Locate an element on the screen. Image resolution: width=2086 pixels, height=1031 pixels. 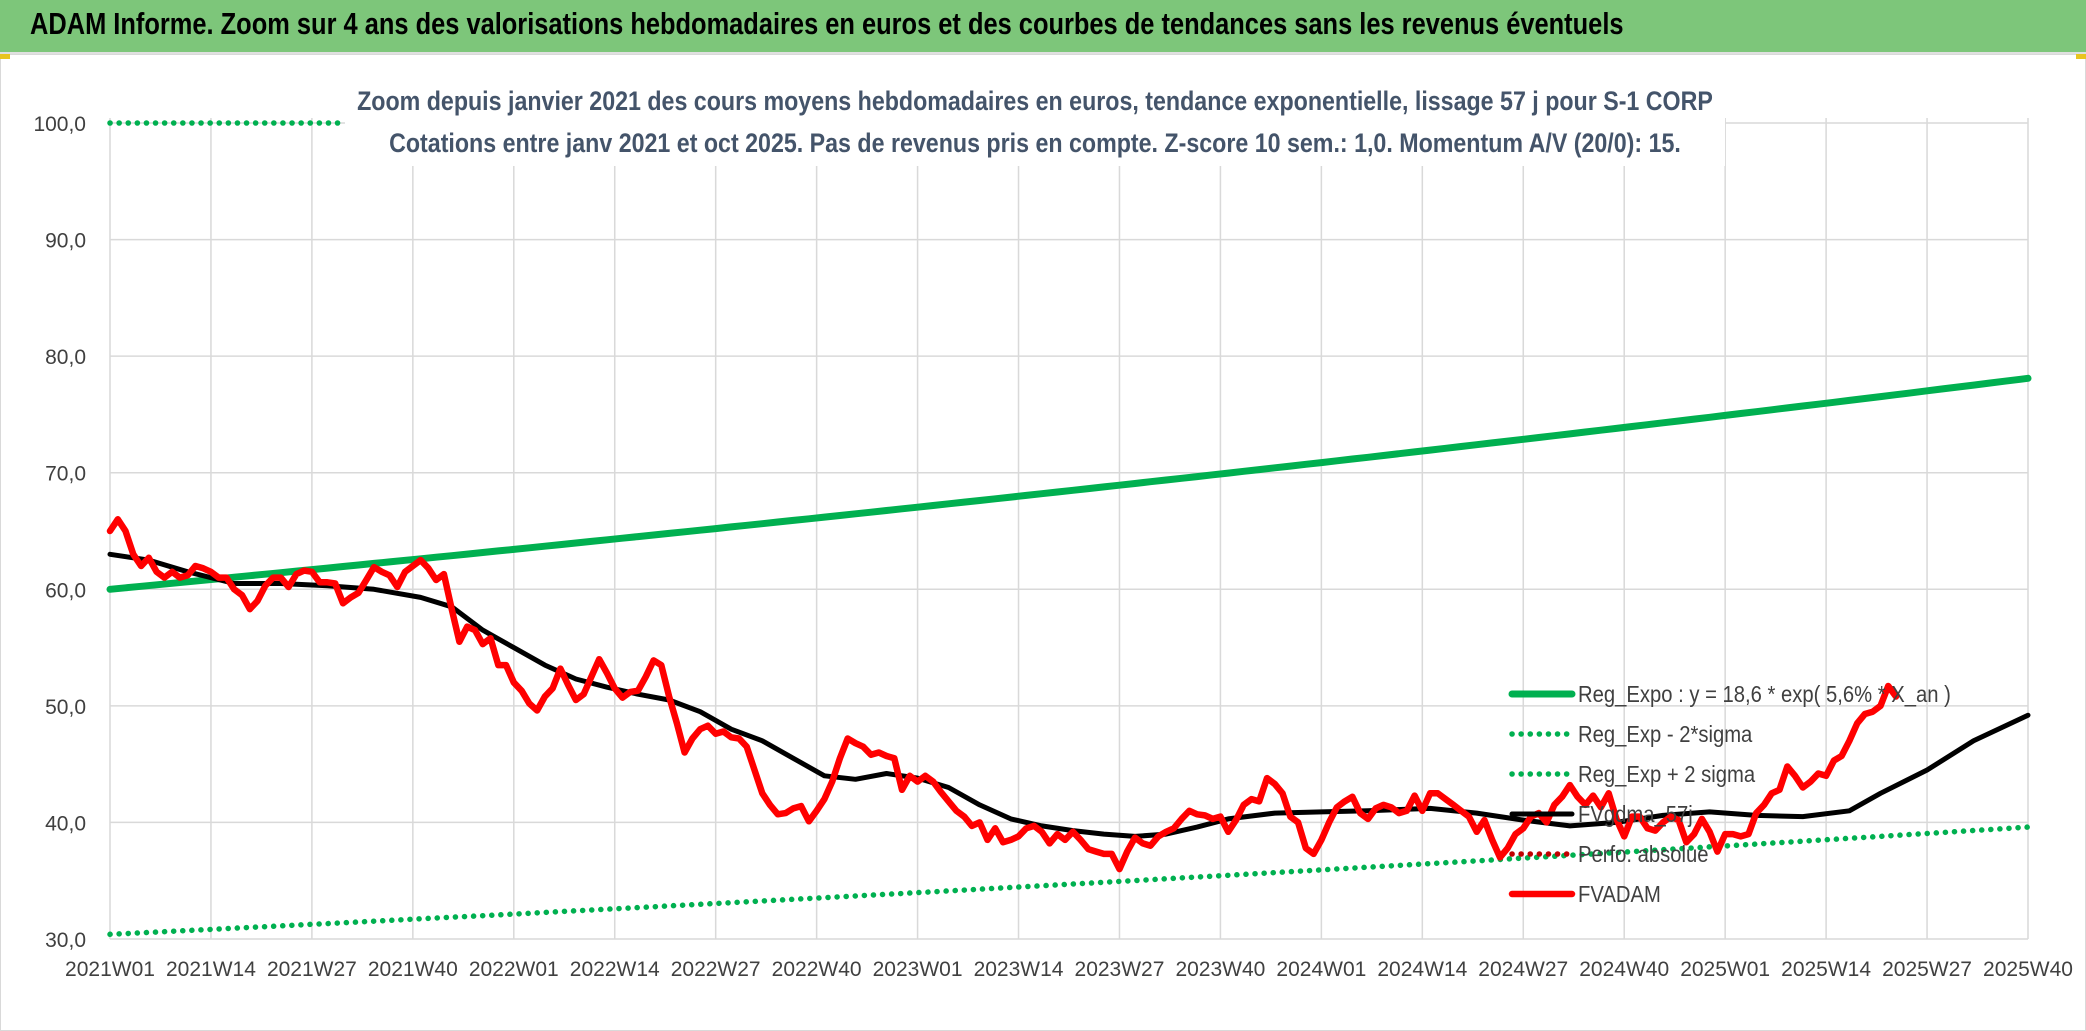
x-tick-label: 2021W27 is located at coordinates (312, 969).